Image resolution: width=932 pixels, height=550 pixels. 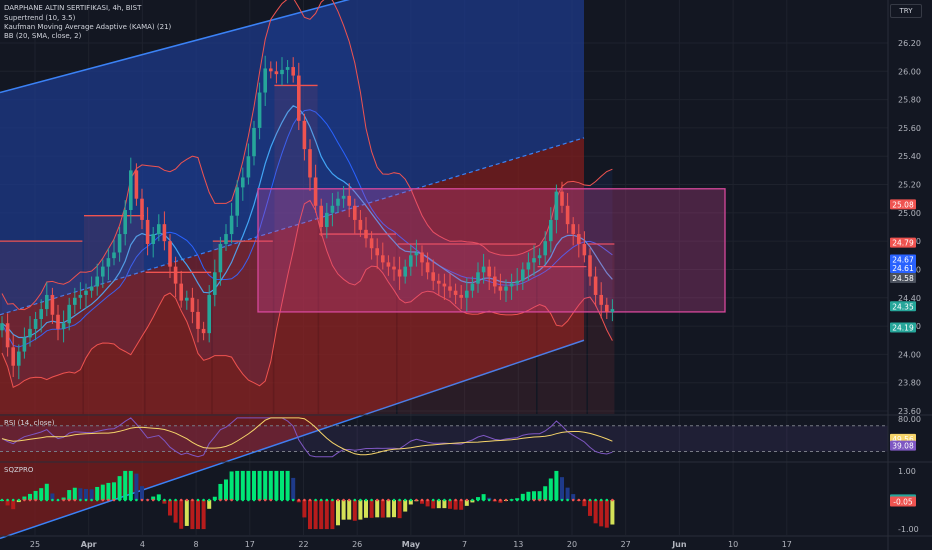 What do you see at coordinates (572, 544) in the screenshot?
I see `time-tick-label: 20` at bounding box center [572, 544].